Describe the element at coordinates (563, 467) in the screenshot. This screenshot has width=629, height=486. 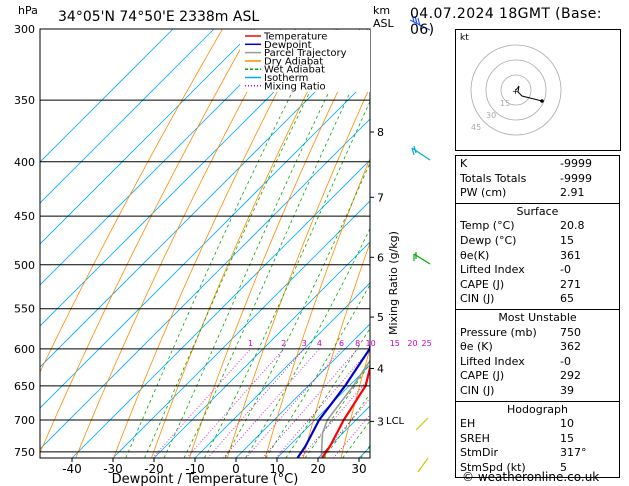
I see `hodograph-stat-value: 5` at that location.